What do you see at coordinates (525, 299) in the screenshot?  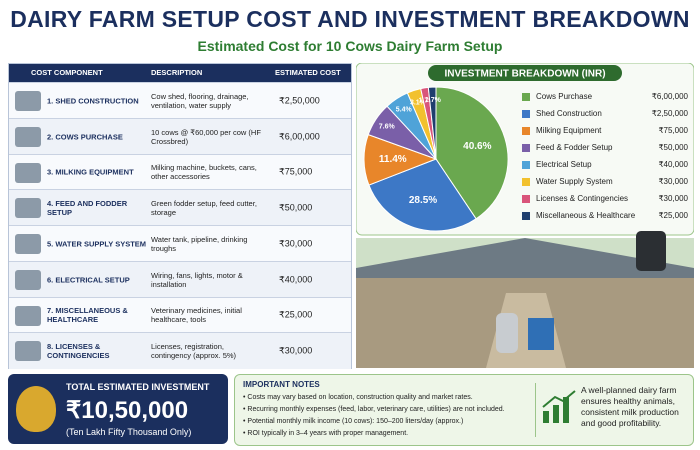 I see `farm-photo` at bounding box center [525, 299].